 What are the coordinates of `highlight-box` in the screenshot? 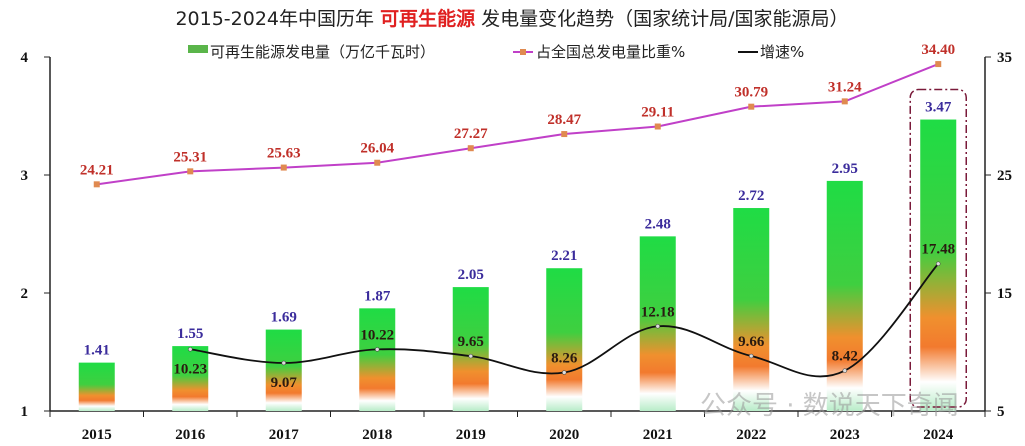 It's located at (938, 248).